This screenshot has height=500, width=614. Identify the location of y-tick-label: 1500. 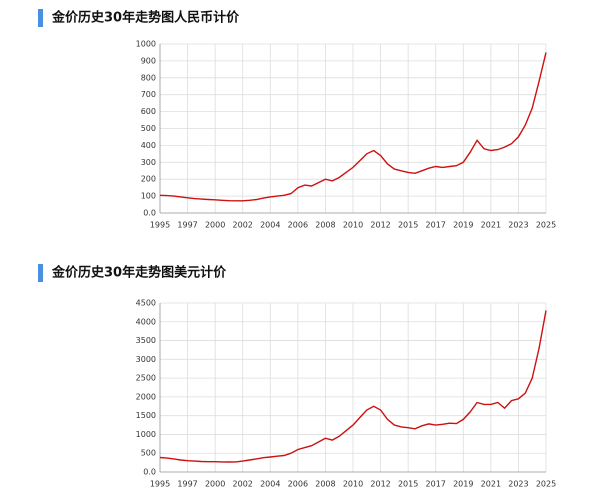
(146, 415).